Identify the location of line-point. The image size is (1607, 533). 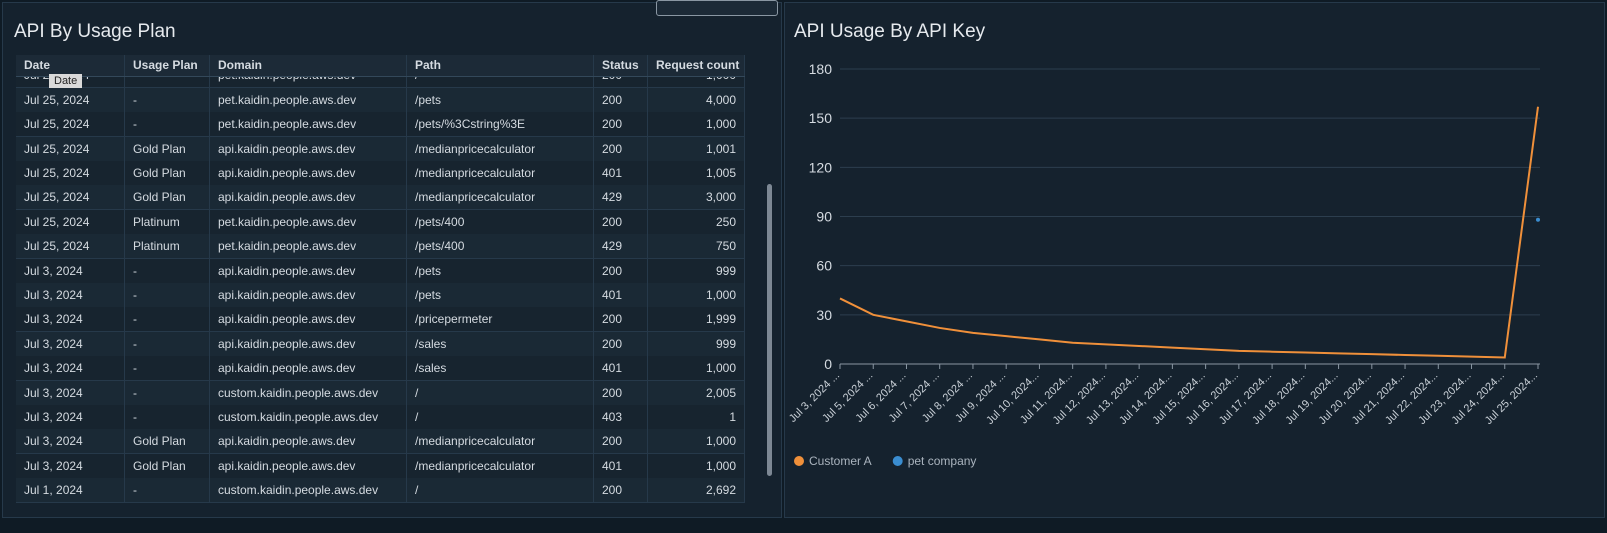
(1538, 219).